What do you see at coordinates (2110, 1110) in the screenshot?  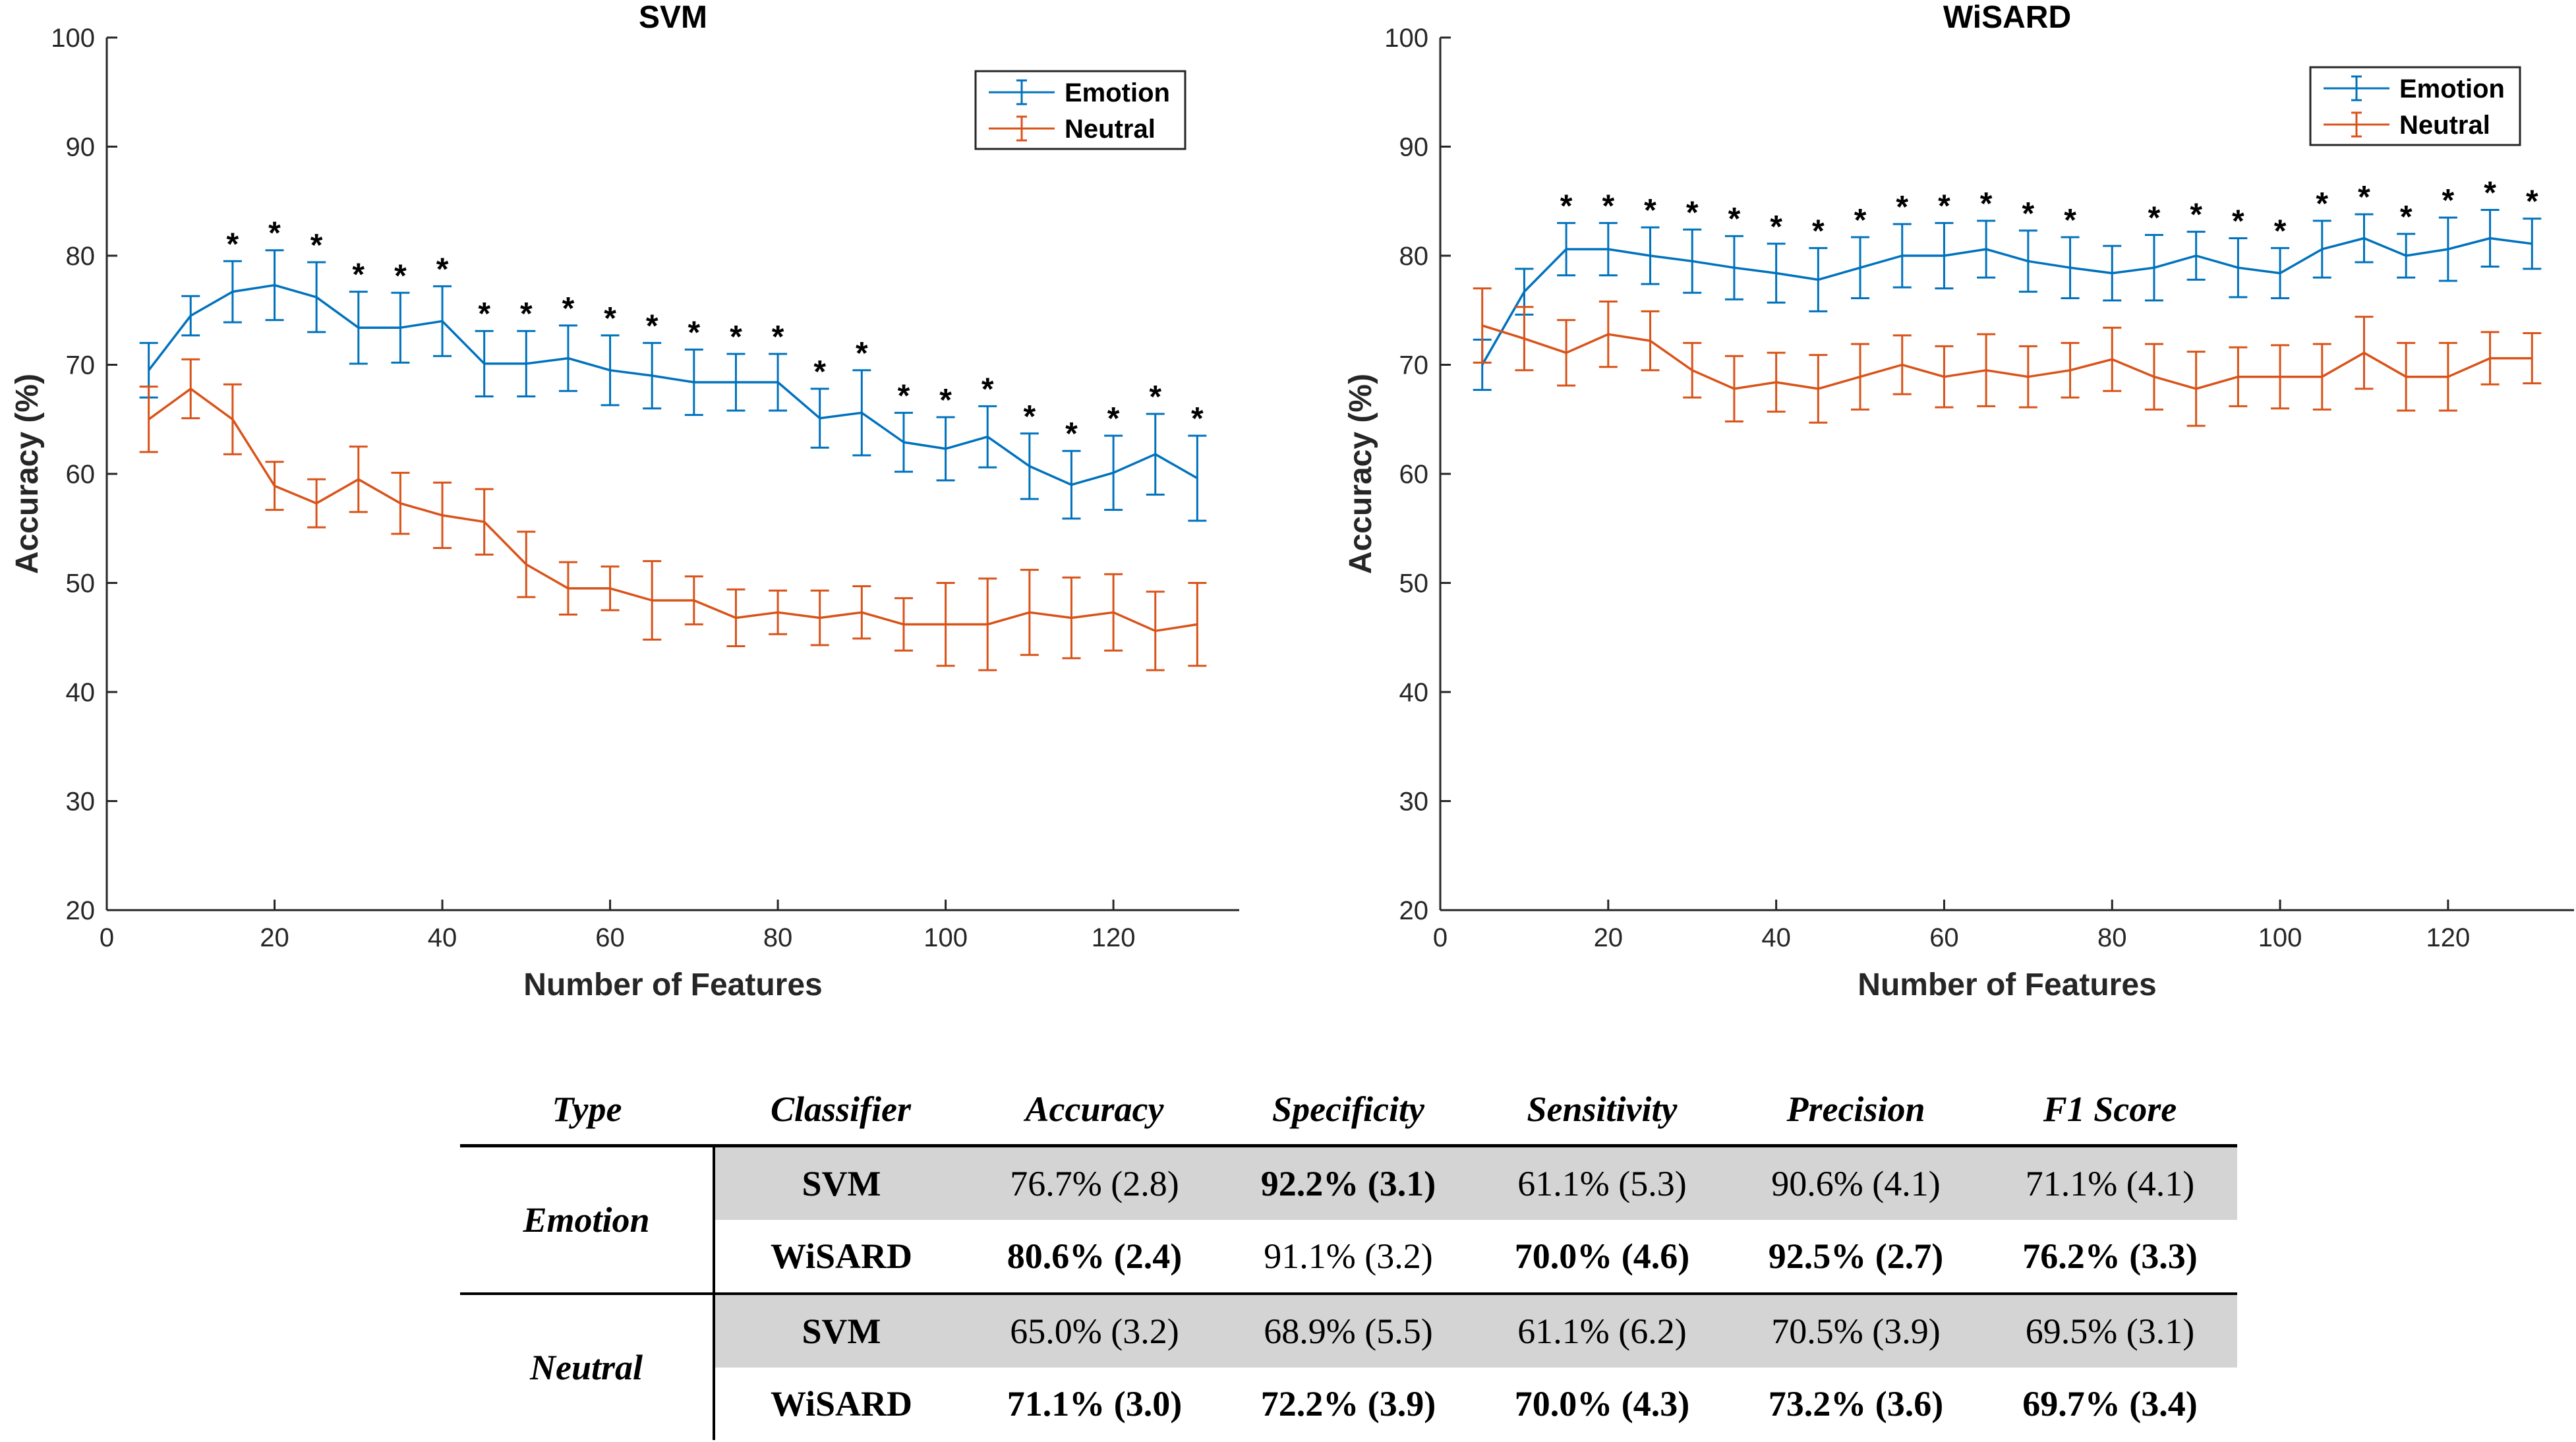 I see `header-f1-score: F1 Score` at bounding box center [2110, 1110].